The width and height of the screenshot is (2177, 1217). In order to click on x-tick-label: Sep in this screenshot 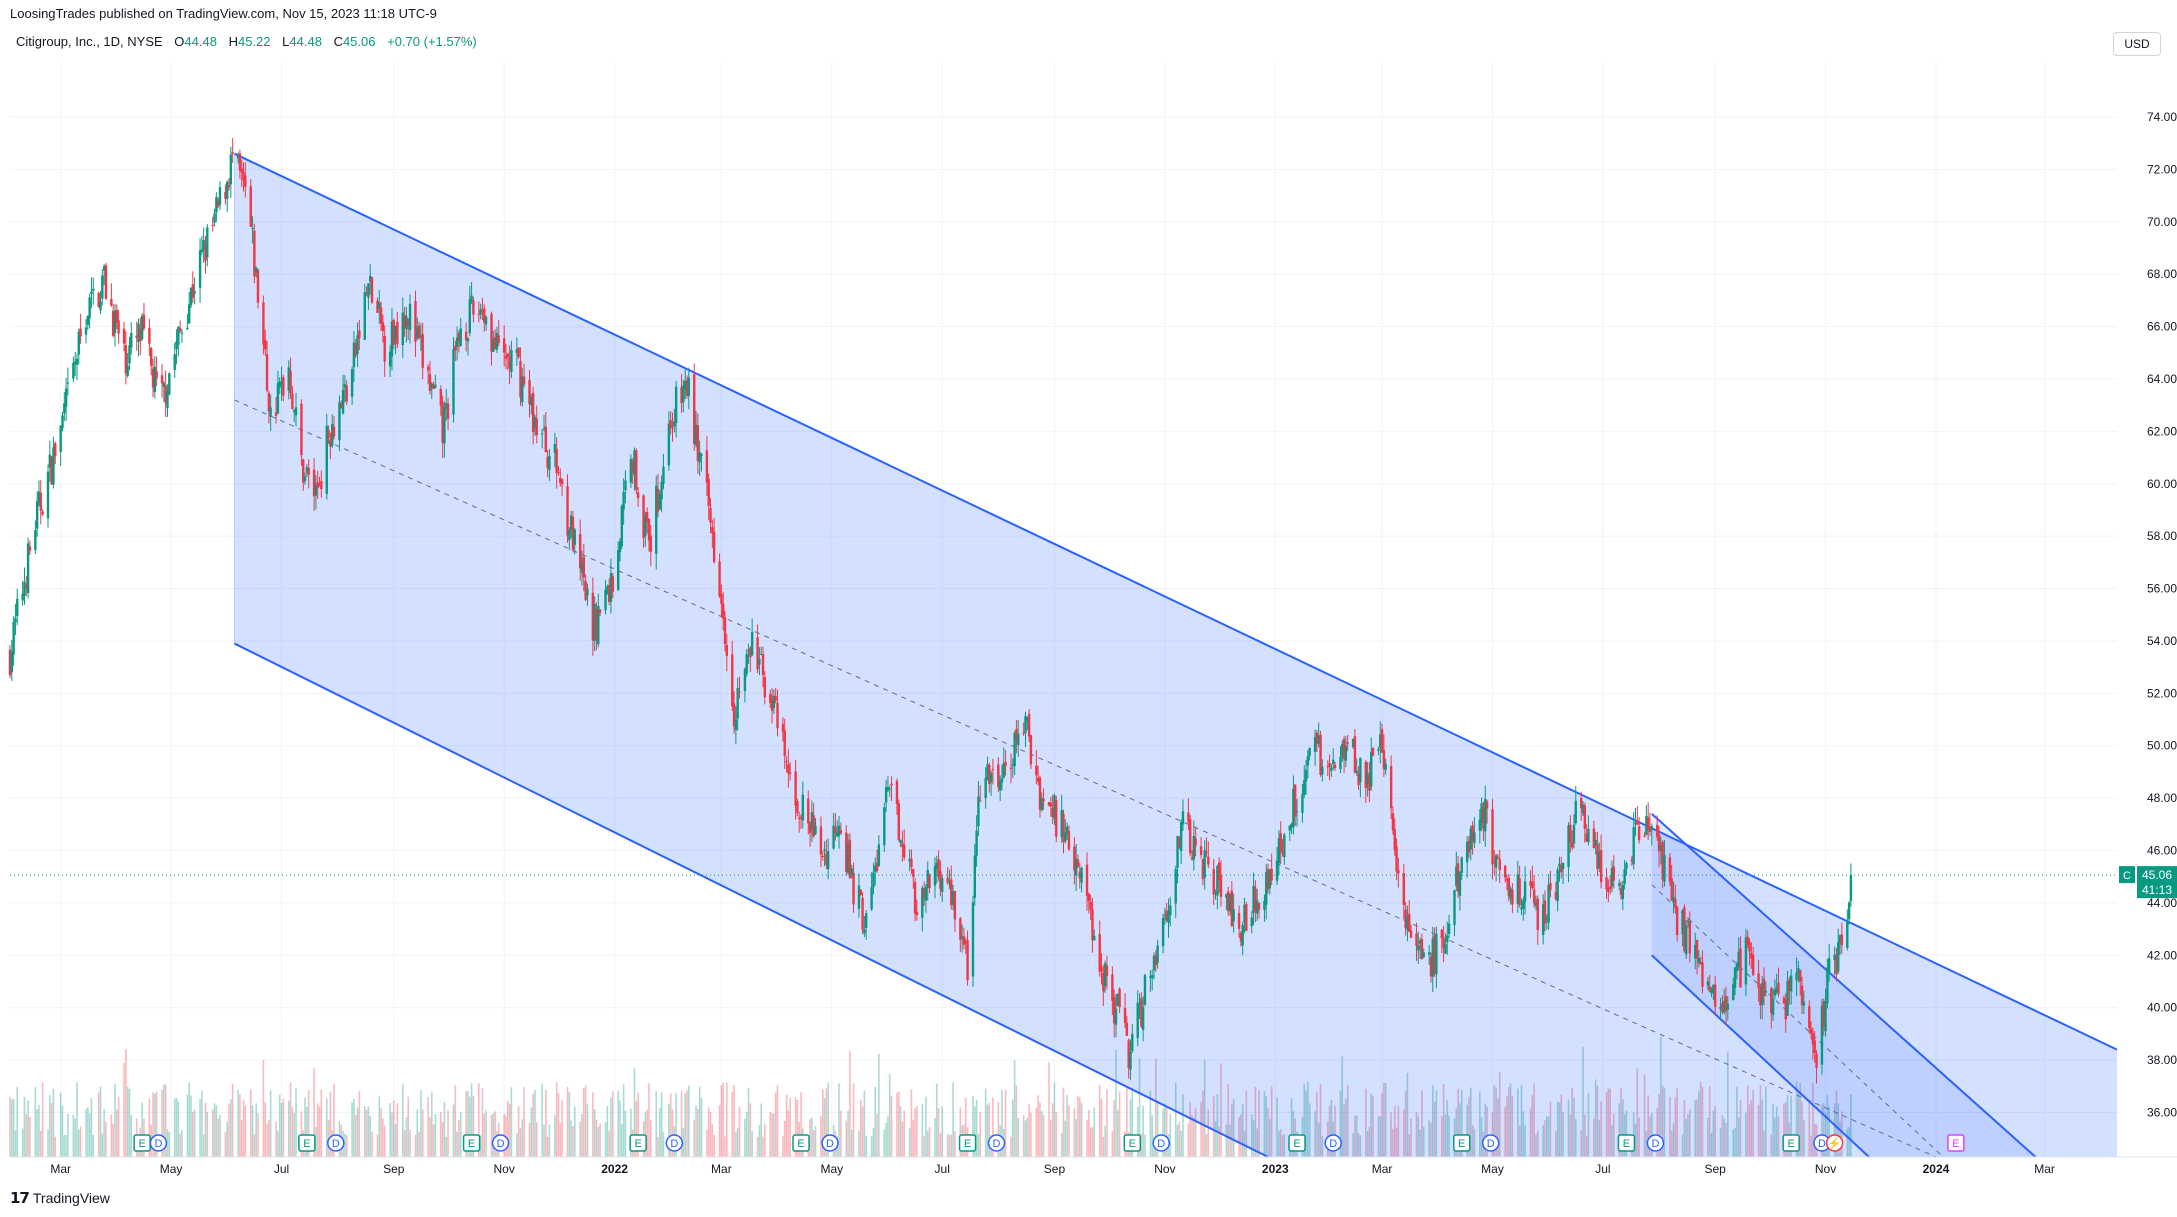, I will do `click(394, 1169)`.